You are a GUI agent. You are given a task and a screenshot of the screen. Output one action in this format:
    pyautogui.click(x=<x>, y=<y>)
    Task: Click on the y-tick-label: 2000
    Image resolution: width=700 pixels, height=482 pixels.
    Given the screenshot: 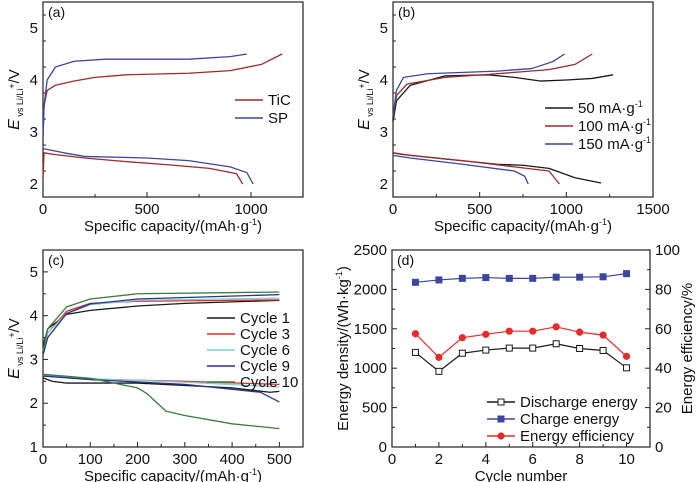 What is the action you would take?
    pyautogui.click(x=370, y=289)
    